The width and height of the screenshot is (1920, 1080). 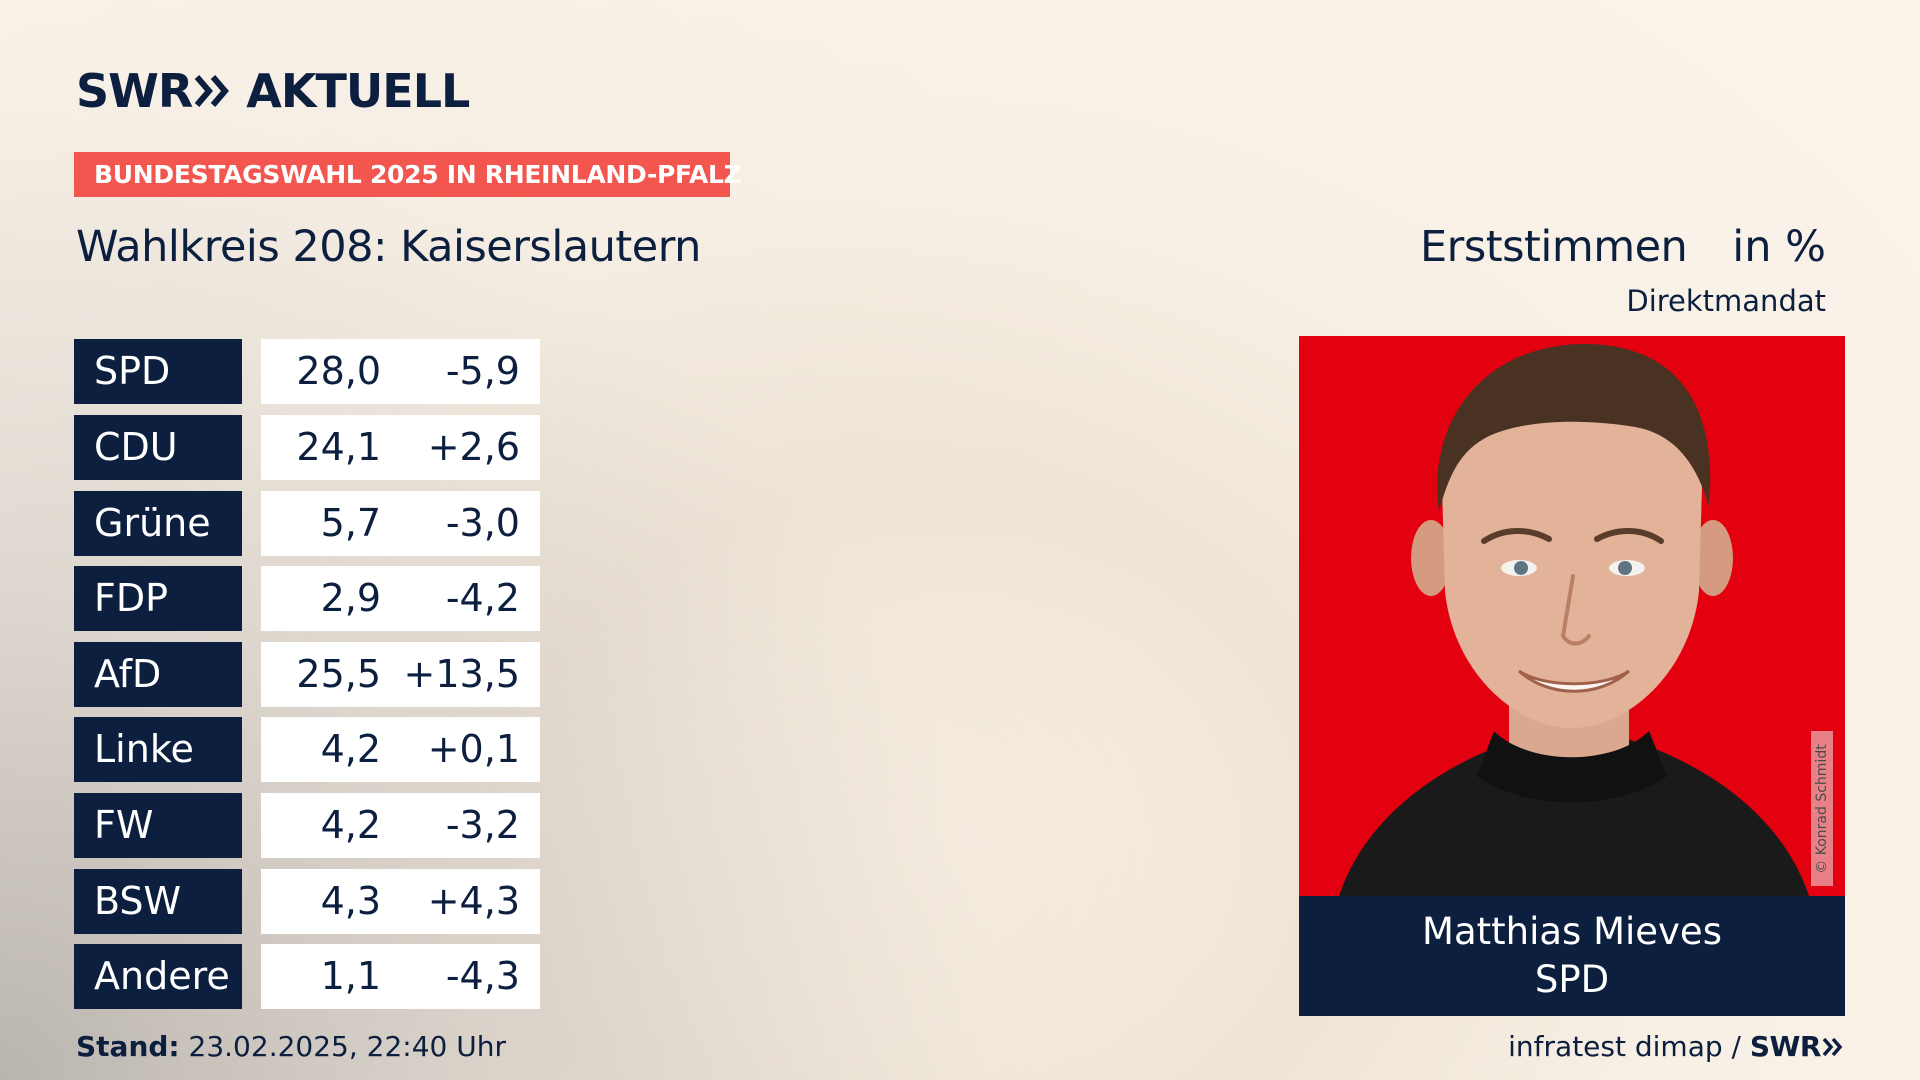 What do you see at coordinates (358, 91) in the screenshot?
I see `logo-aktuell-text: AKTUELL` at bounding box center [358, 91].